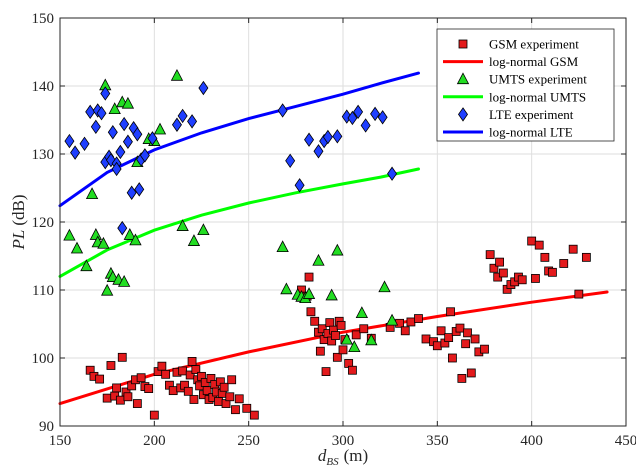 The width and height of the screenshot is (636, 468). What do you see at coordinates (248, 441) in the screenshot?
I see `x-tick-label: 250` at bounding box center [248, 441].